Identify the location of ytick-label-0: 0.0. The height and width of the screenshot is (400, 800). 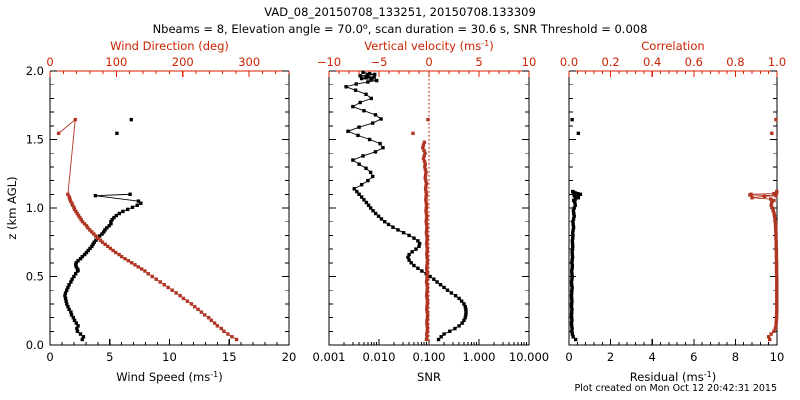
(35, 345).